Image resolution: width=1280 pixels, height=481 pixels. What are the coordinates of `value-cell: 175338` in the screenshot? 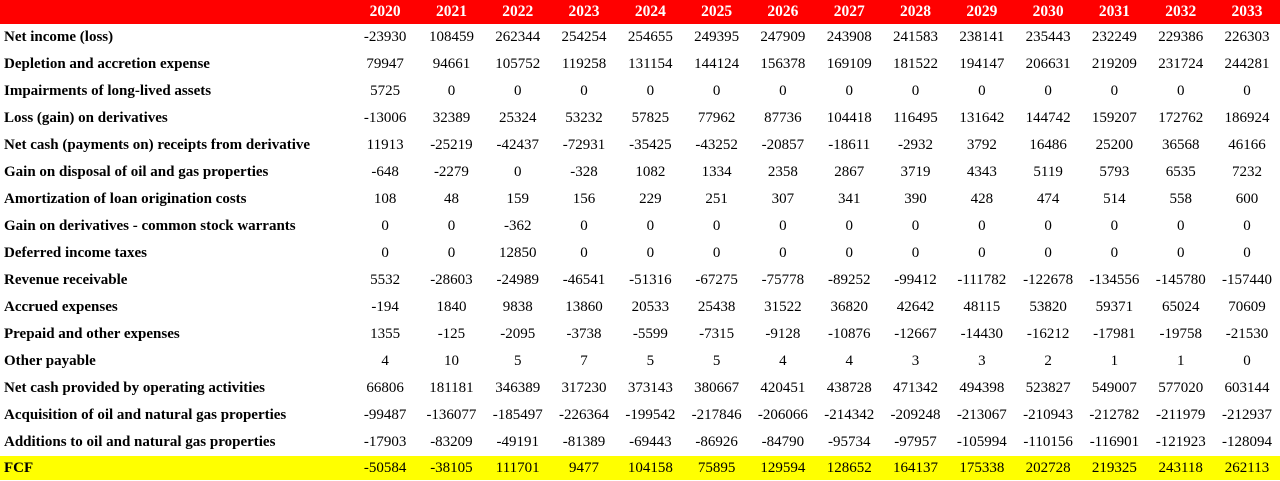 It's located at (982, 467).